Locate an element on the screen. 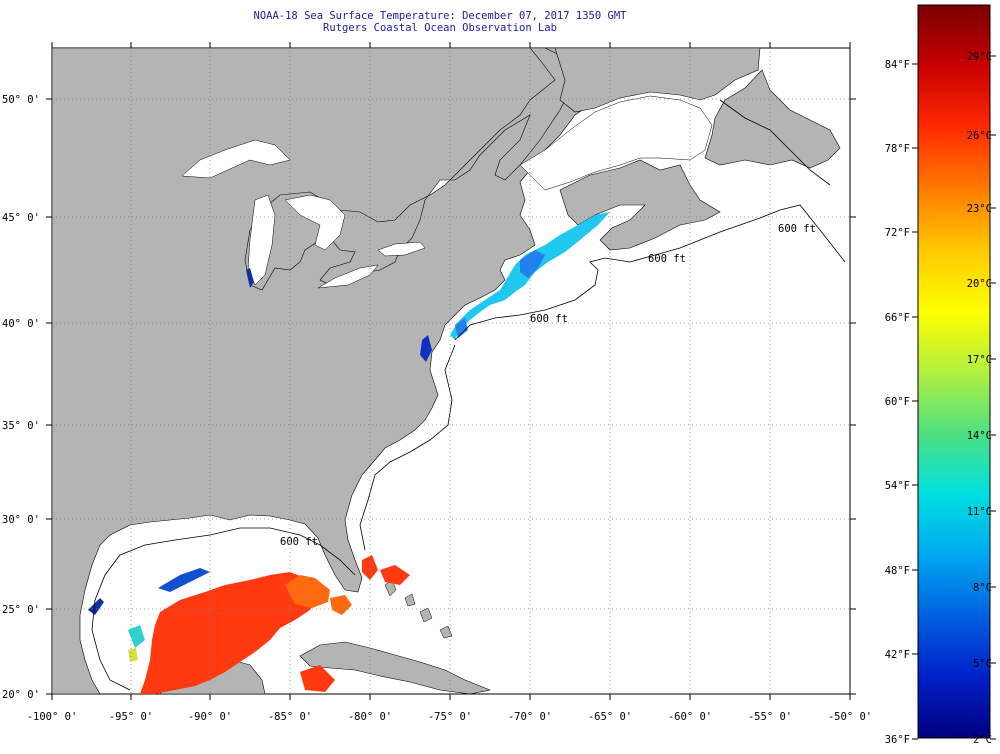 Image resolution: width=1000 pixels, height=754 pixels. sst-gulf-blue-streak is located at coordinates (184, 580).